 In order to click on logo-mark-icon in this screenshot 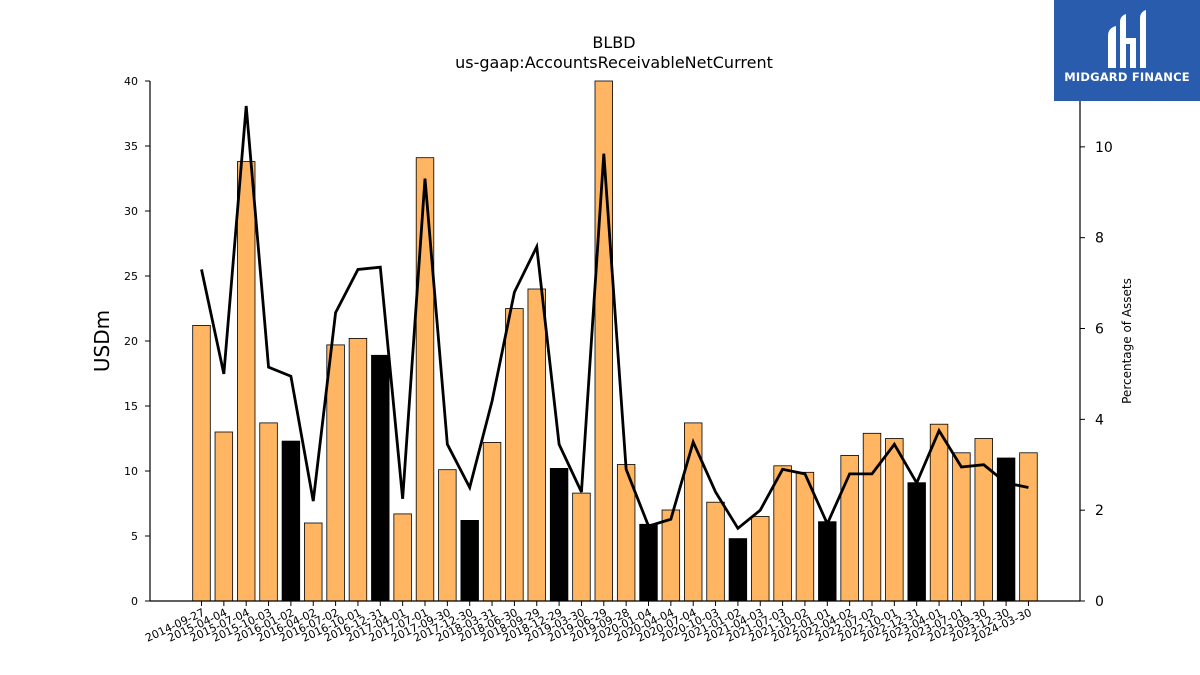, I will do `click(1127, 39)`.